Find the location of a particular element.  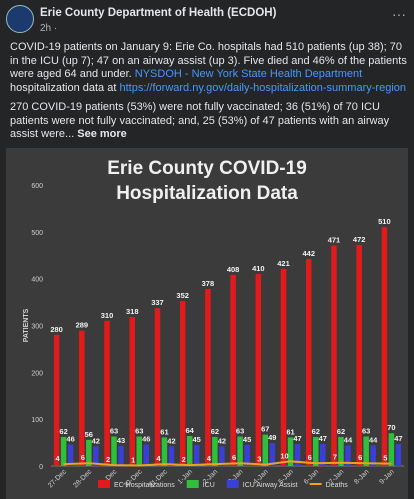

x-tick-label: 28-Dec is located at coordinates (82, 478).